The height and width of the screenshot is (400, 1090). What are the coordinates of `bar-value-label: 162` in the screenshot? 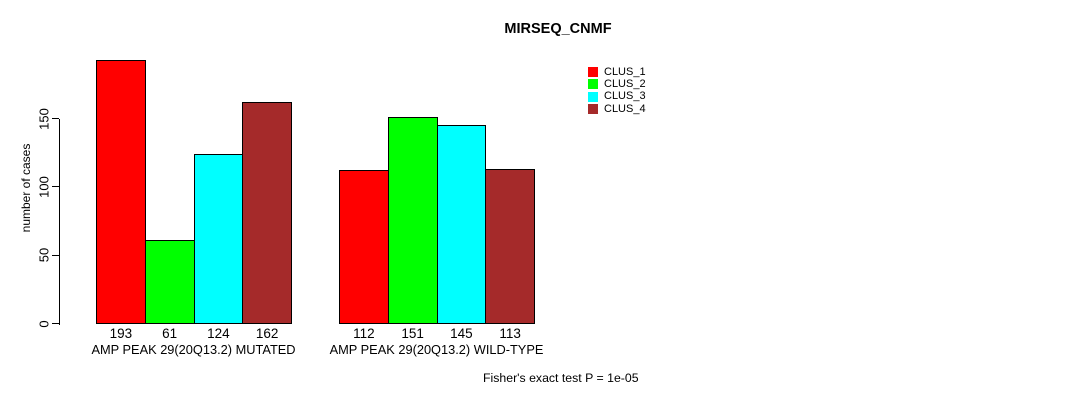 It's located at (267, 333).